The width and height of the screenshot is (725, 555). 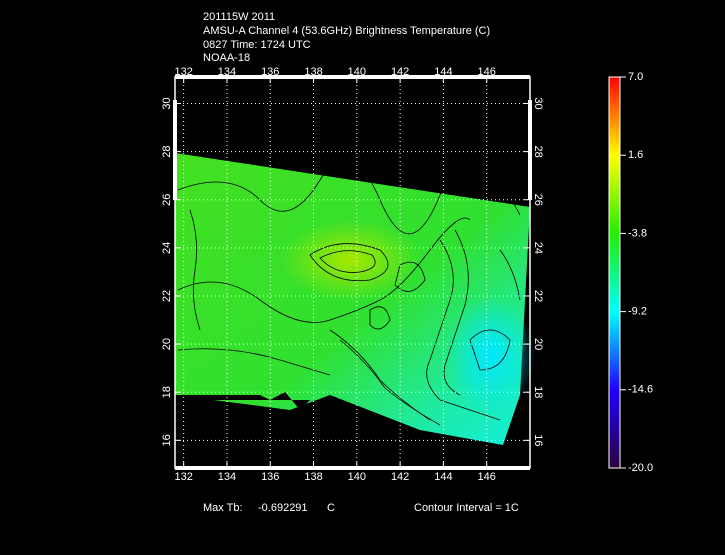 What do you see at coordinates (257, 45) in the screenshot?
I see `title-line: 0827 Time: 1724 UTC` at bounding box center [257, 45].